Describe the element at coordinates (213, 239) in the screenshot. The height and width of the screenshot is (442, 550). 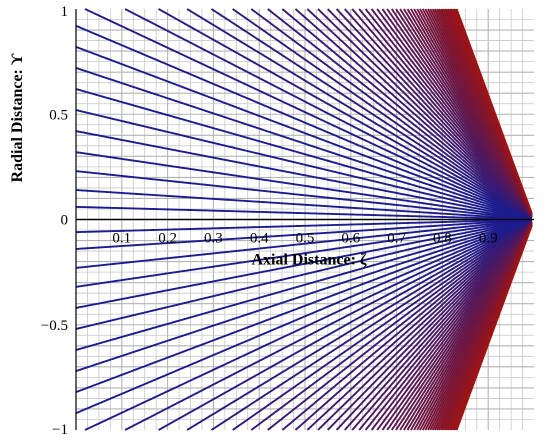
I see `x-tick-label: 0.3` at that location.